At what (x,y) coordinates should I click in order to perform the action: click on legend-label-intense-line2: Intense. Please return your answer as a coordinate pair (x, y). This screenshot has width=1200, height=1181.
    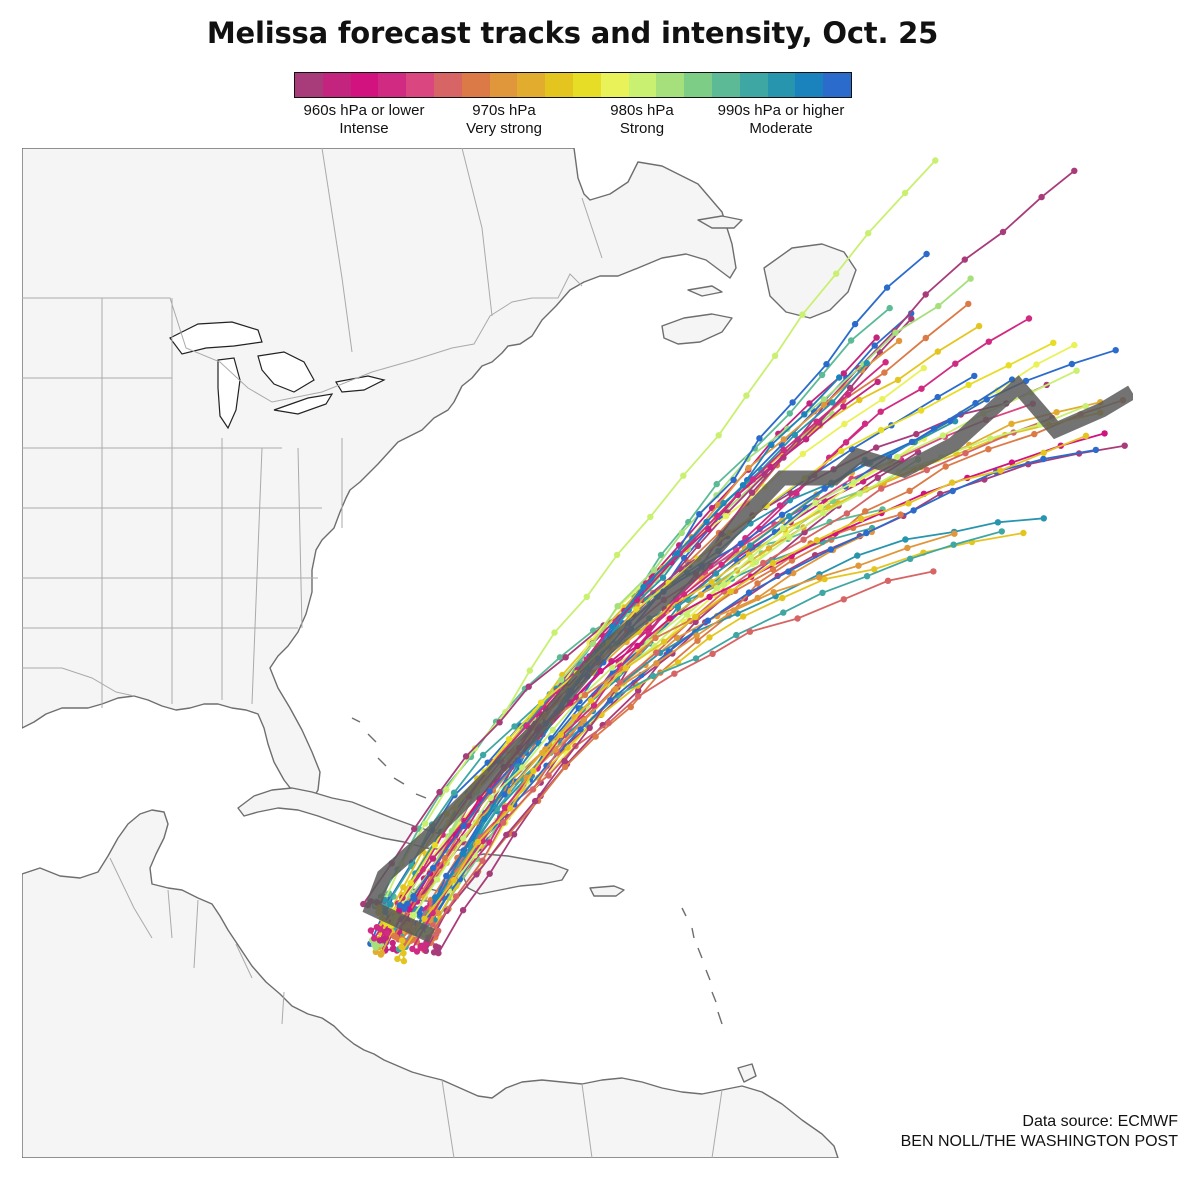
    Looking at the image, I should click on (364, 128).